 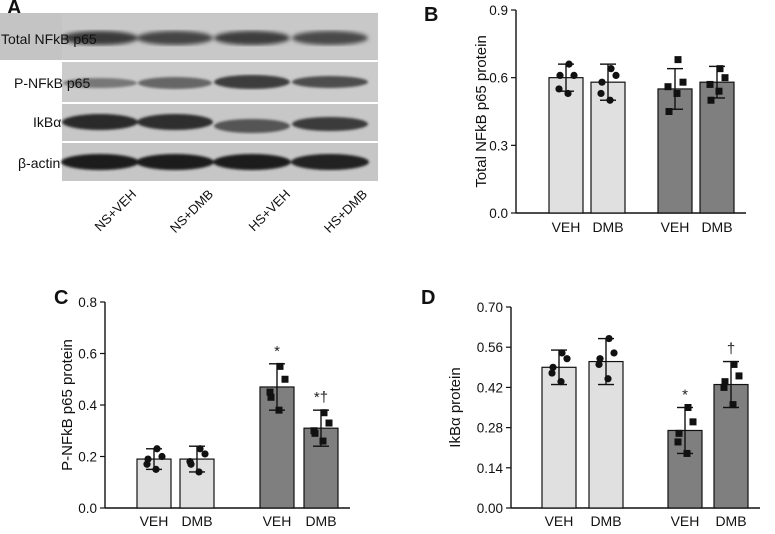 I want to click on y-tick-label: 0.14, so click(x=490, y=468).